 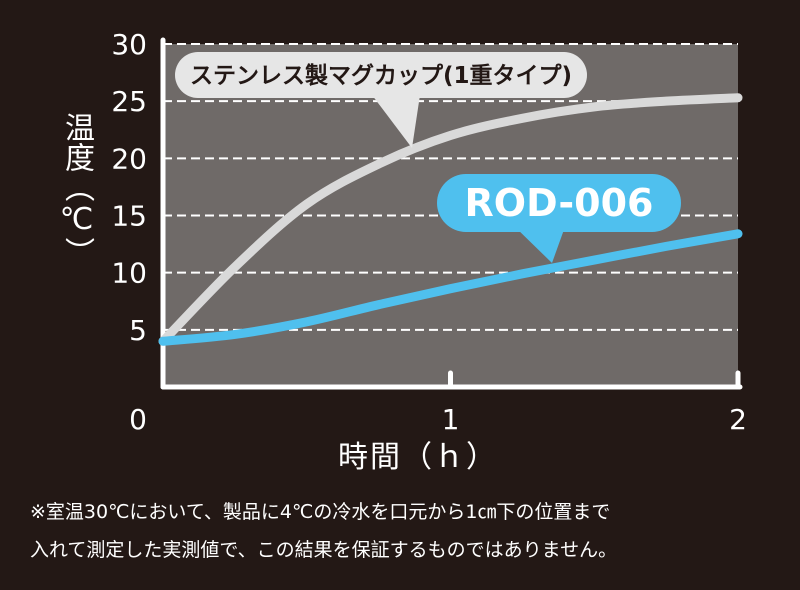 What do you see at coordinates (129, 216) in the screenshot?
I see `y-tick-label: 15` at bounding box center [129, 216].